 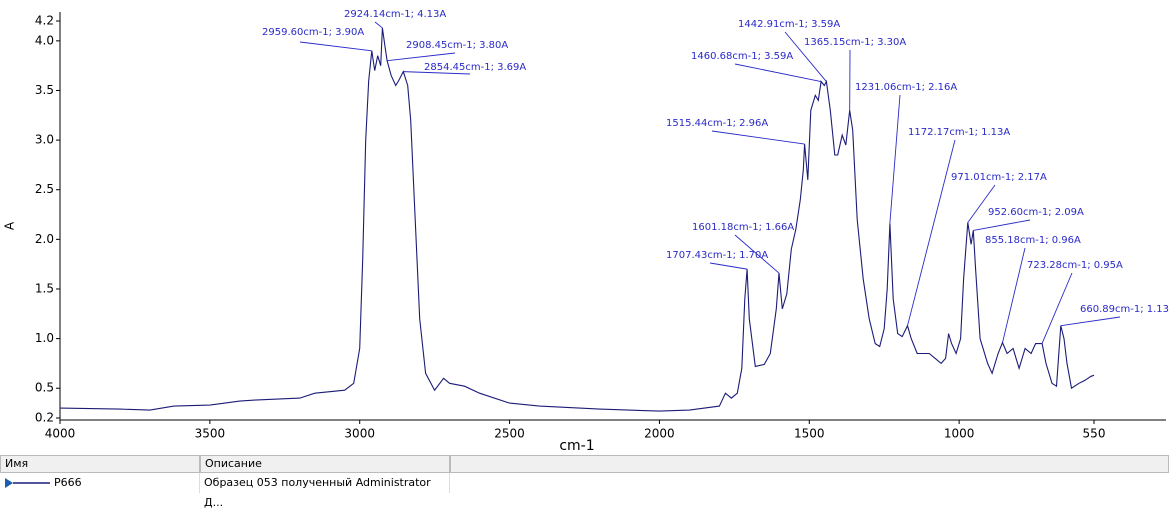 What do you see at coordinates (1033, 240) in the screenshot?
I see `annotation-label: 855.18cm-1; 0.96A` at bounding box center [1033, 240].